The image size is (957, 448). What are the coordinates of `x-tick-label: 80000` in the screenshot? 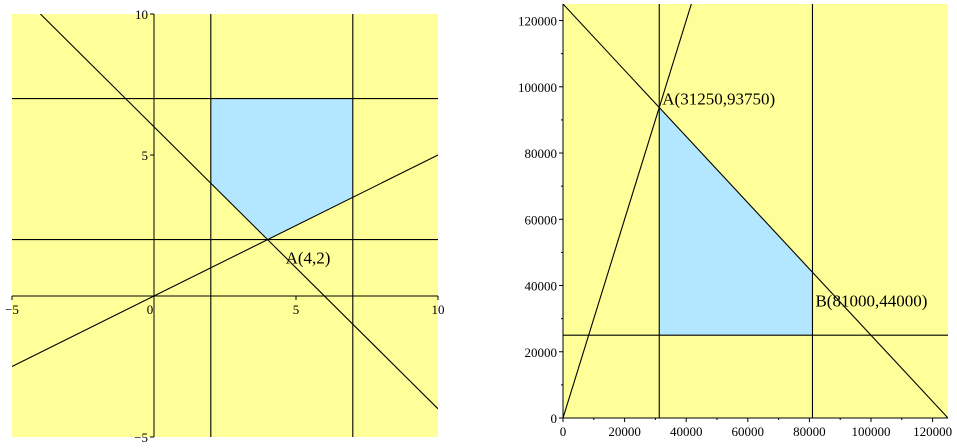 It's located at (809, 431).